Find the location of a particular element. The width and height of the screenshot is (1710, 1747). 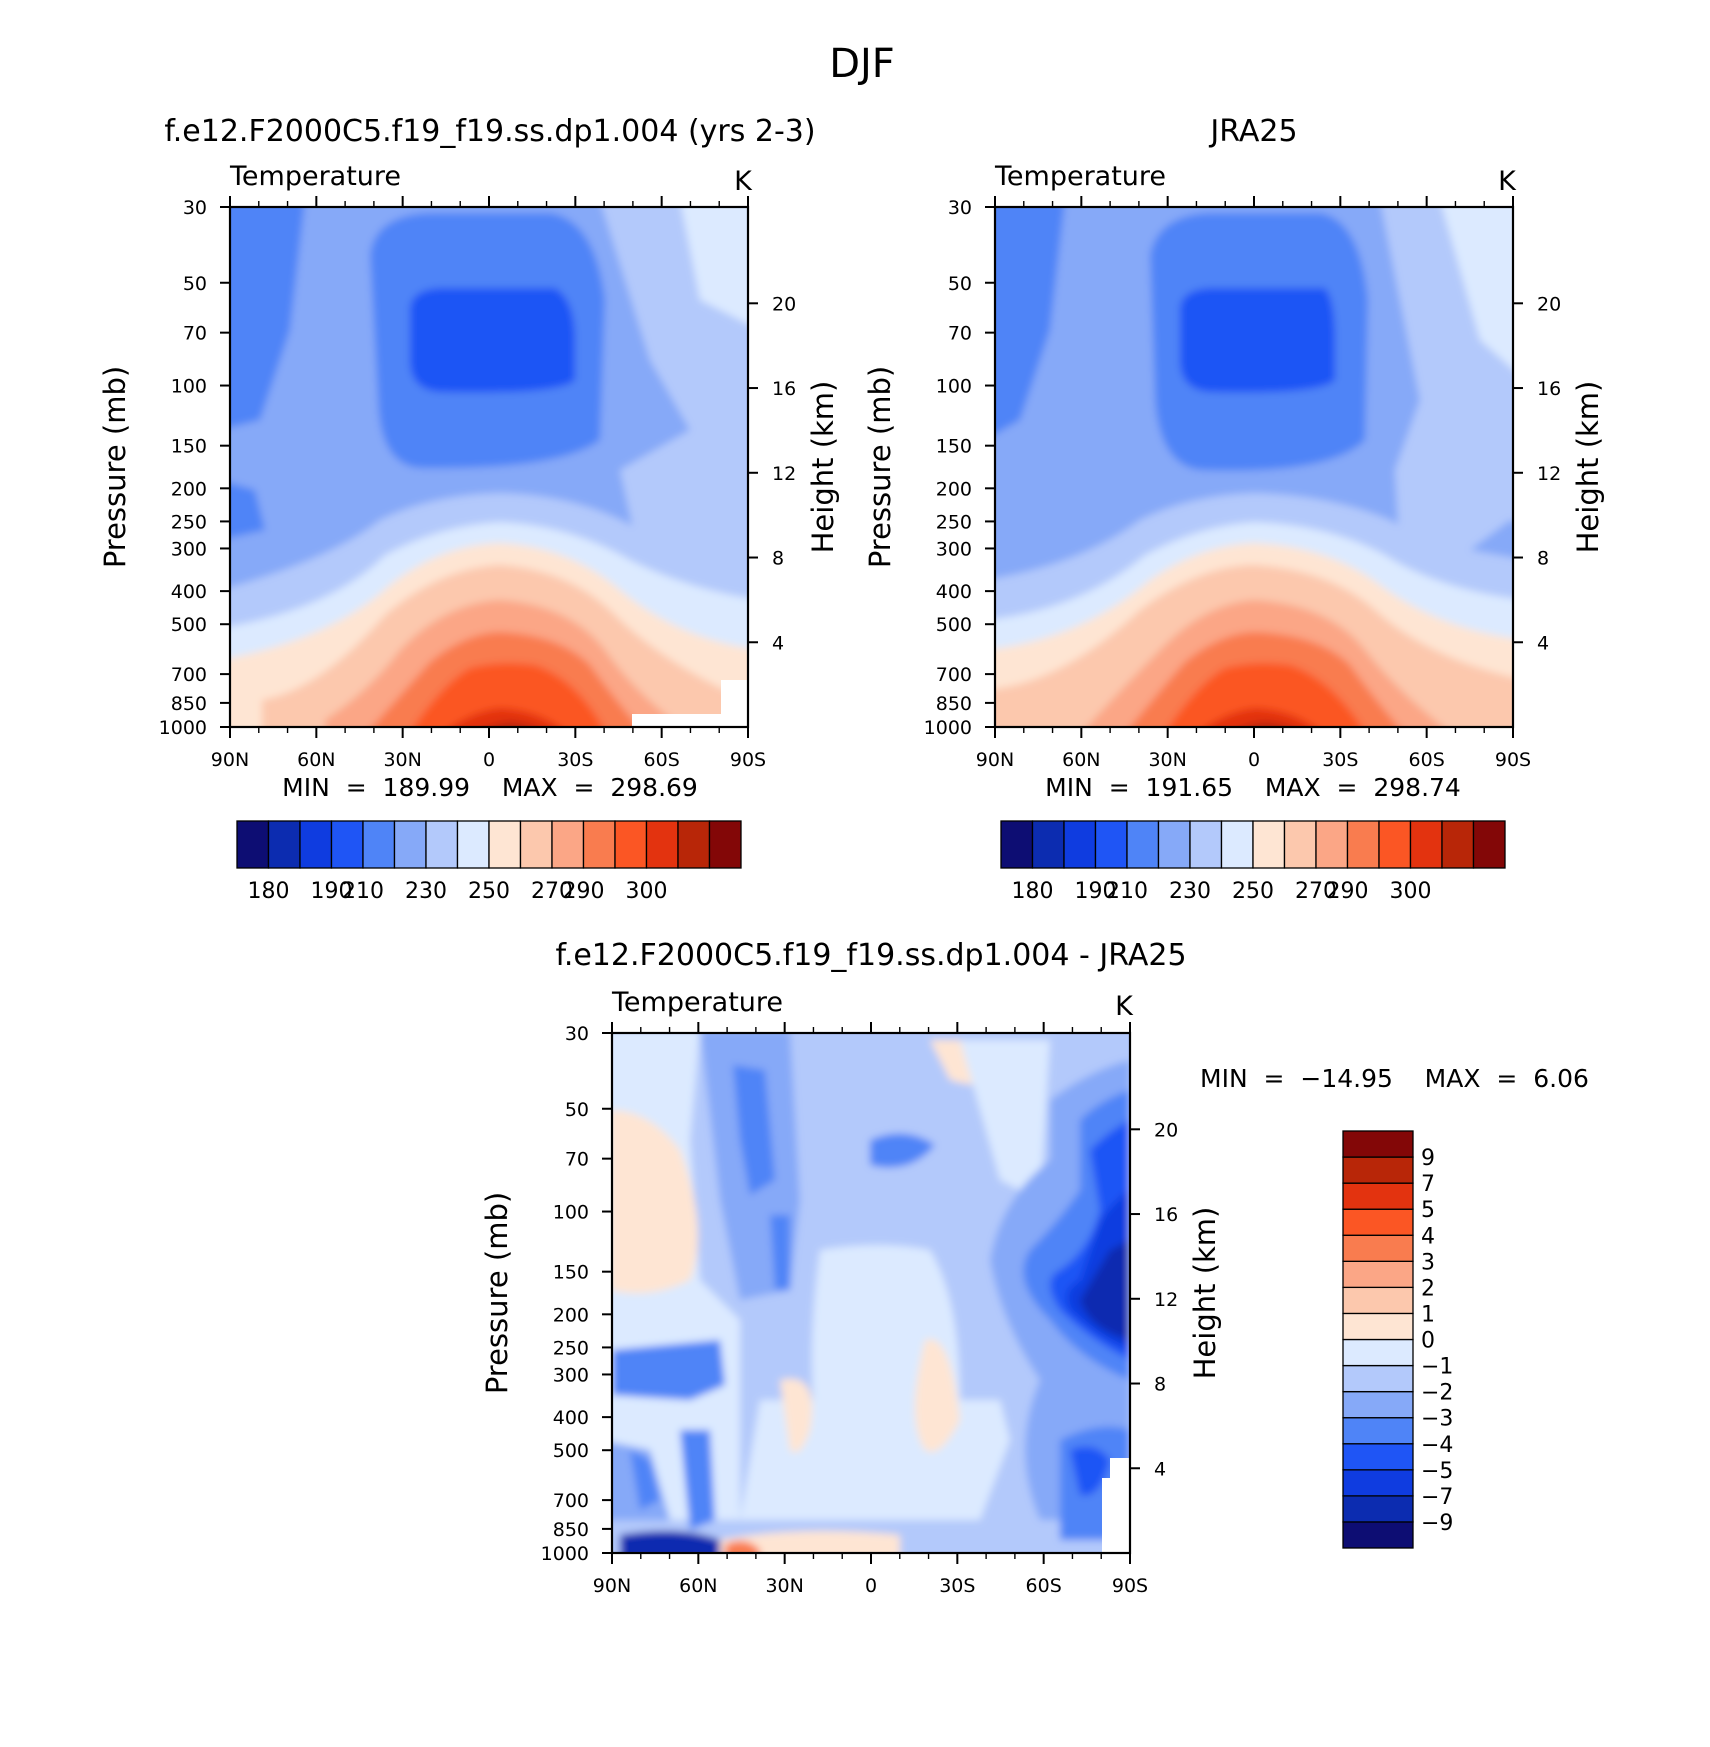

x-tick-label: 0 is located at coordinates (871, 1586).